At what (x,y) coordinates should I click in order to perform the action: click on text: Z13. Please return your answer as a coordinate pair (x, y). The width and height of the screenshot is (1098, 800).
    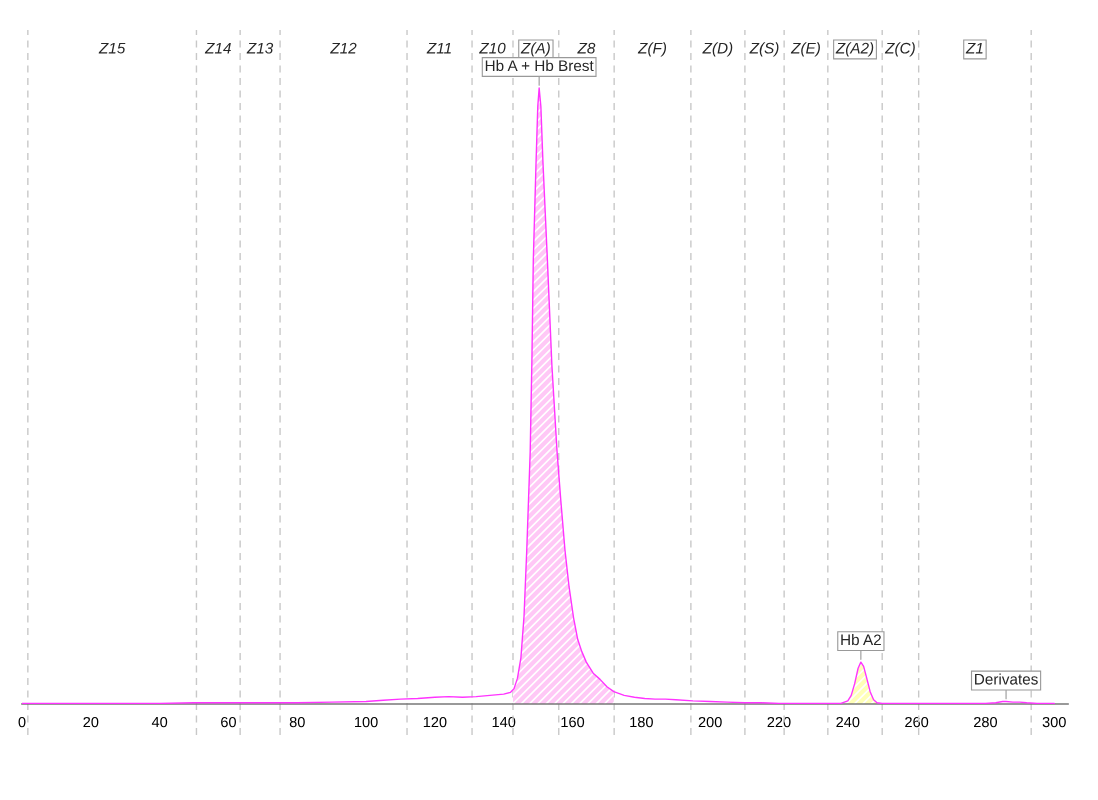
    Looking at the image, I should click on (260, 48).